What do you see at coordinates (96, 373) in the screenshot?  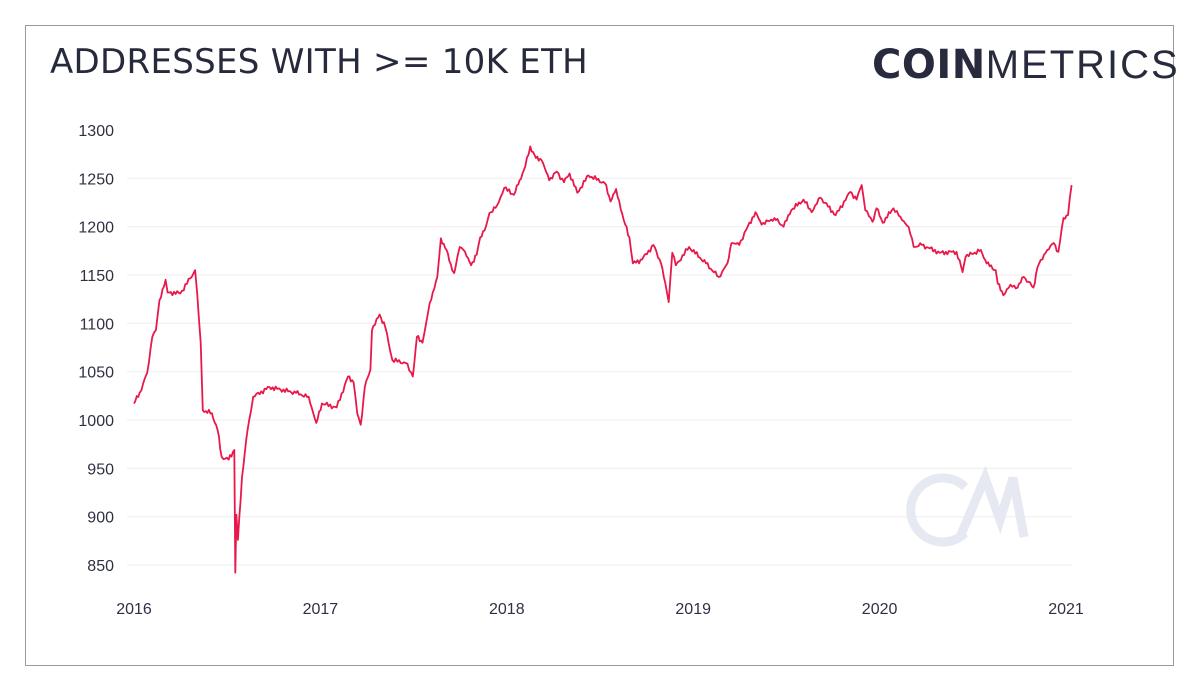 I see `y-tick-label: 1050` at bounding box center [96, 373].